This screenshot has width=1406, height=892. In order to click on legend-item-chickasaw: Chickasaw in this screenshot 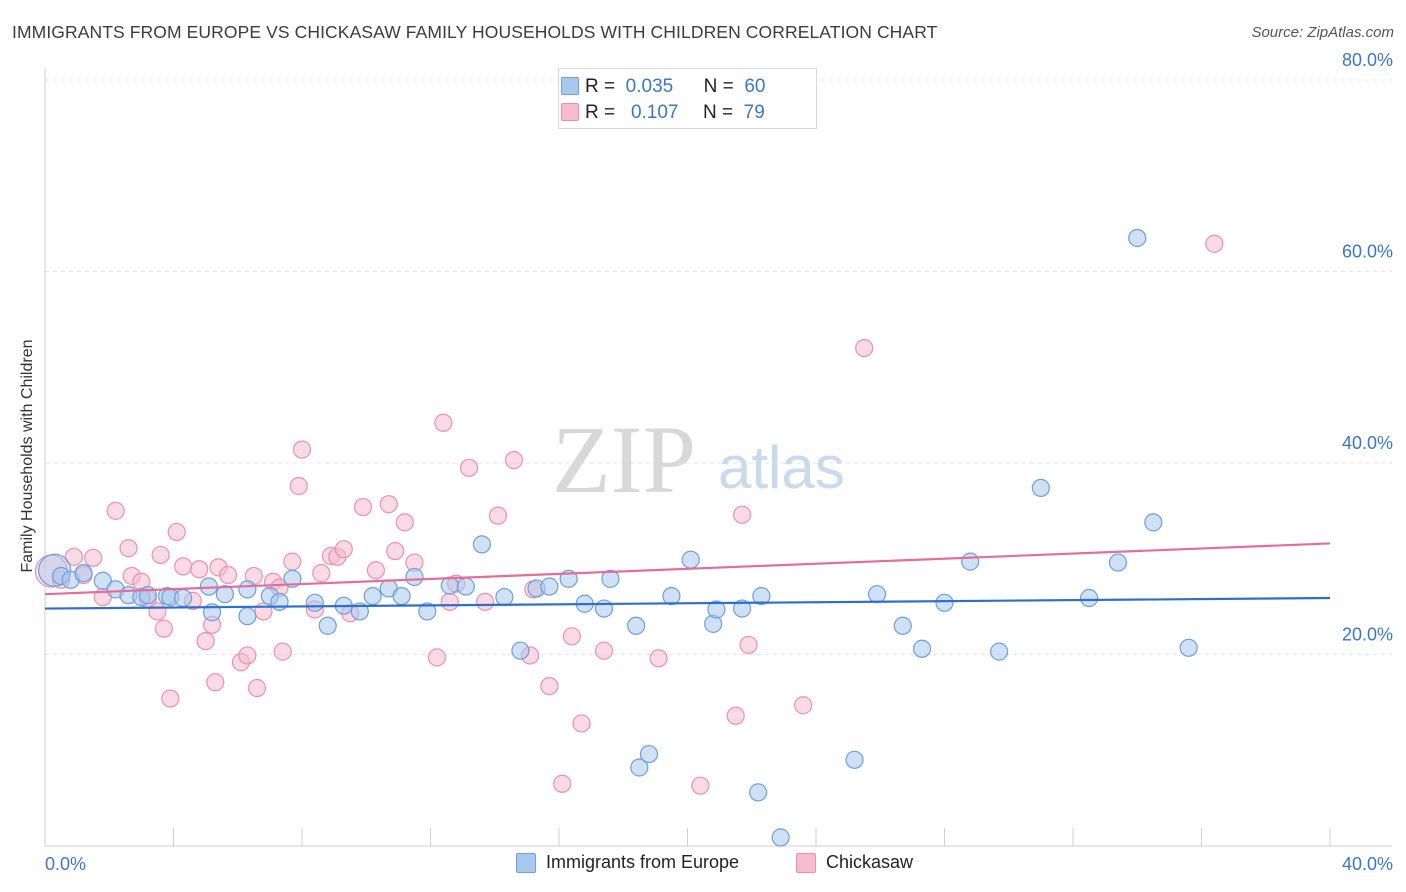, I will do `click(854, 862)`.